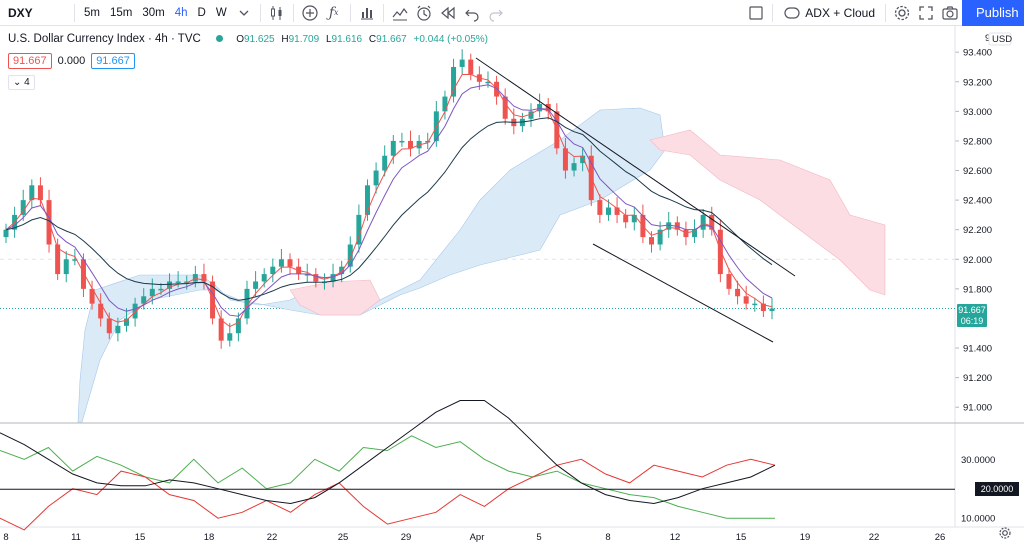  What do you see at coordinates (756, 13) in the screenshot?
I see `select-checkbox-icon` at bounding box center [756, 13].